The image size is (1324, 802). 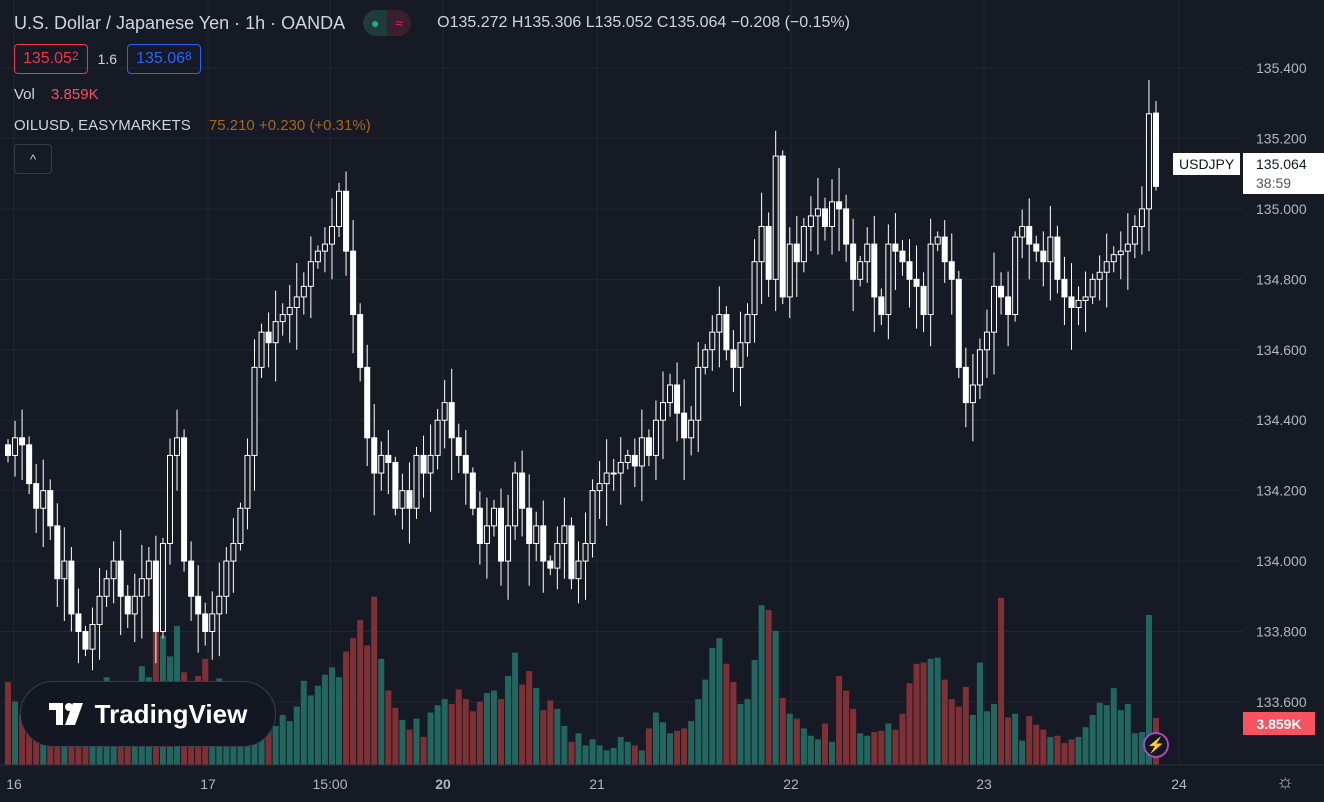 What do you see at coordinates (180, 22) in the screenshot?
I see `symbol-title: U.S. Dollar / Japanese Yen · 1h · OANDA` at bounding box center [180, 22].